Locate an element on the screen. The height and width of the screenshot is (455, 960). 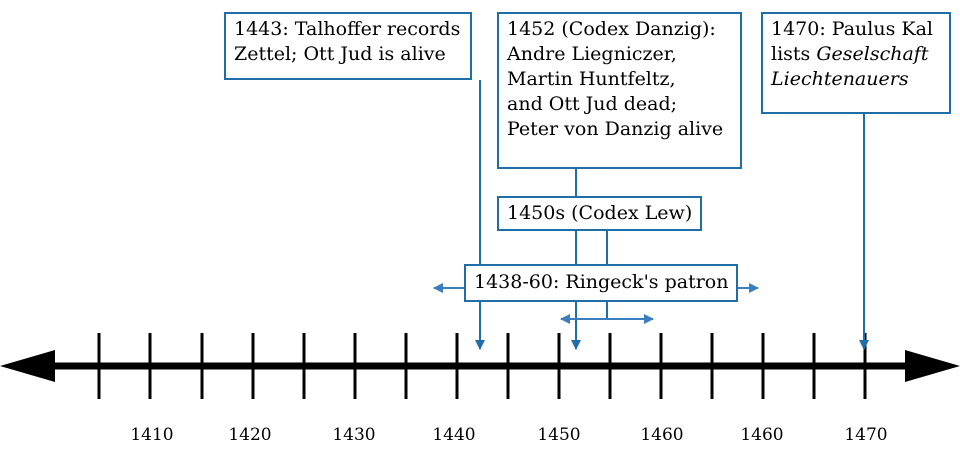
event-box-ringeck: 1438-60: Ringeck's patron is located at coordinates (601, 283).